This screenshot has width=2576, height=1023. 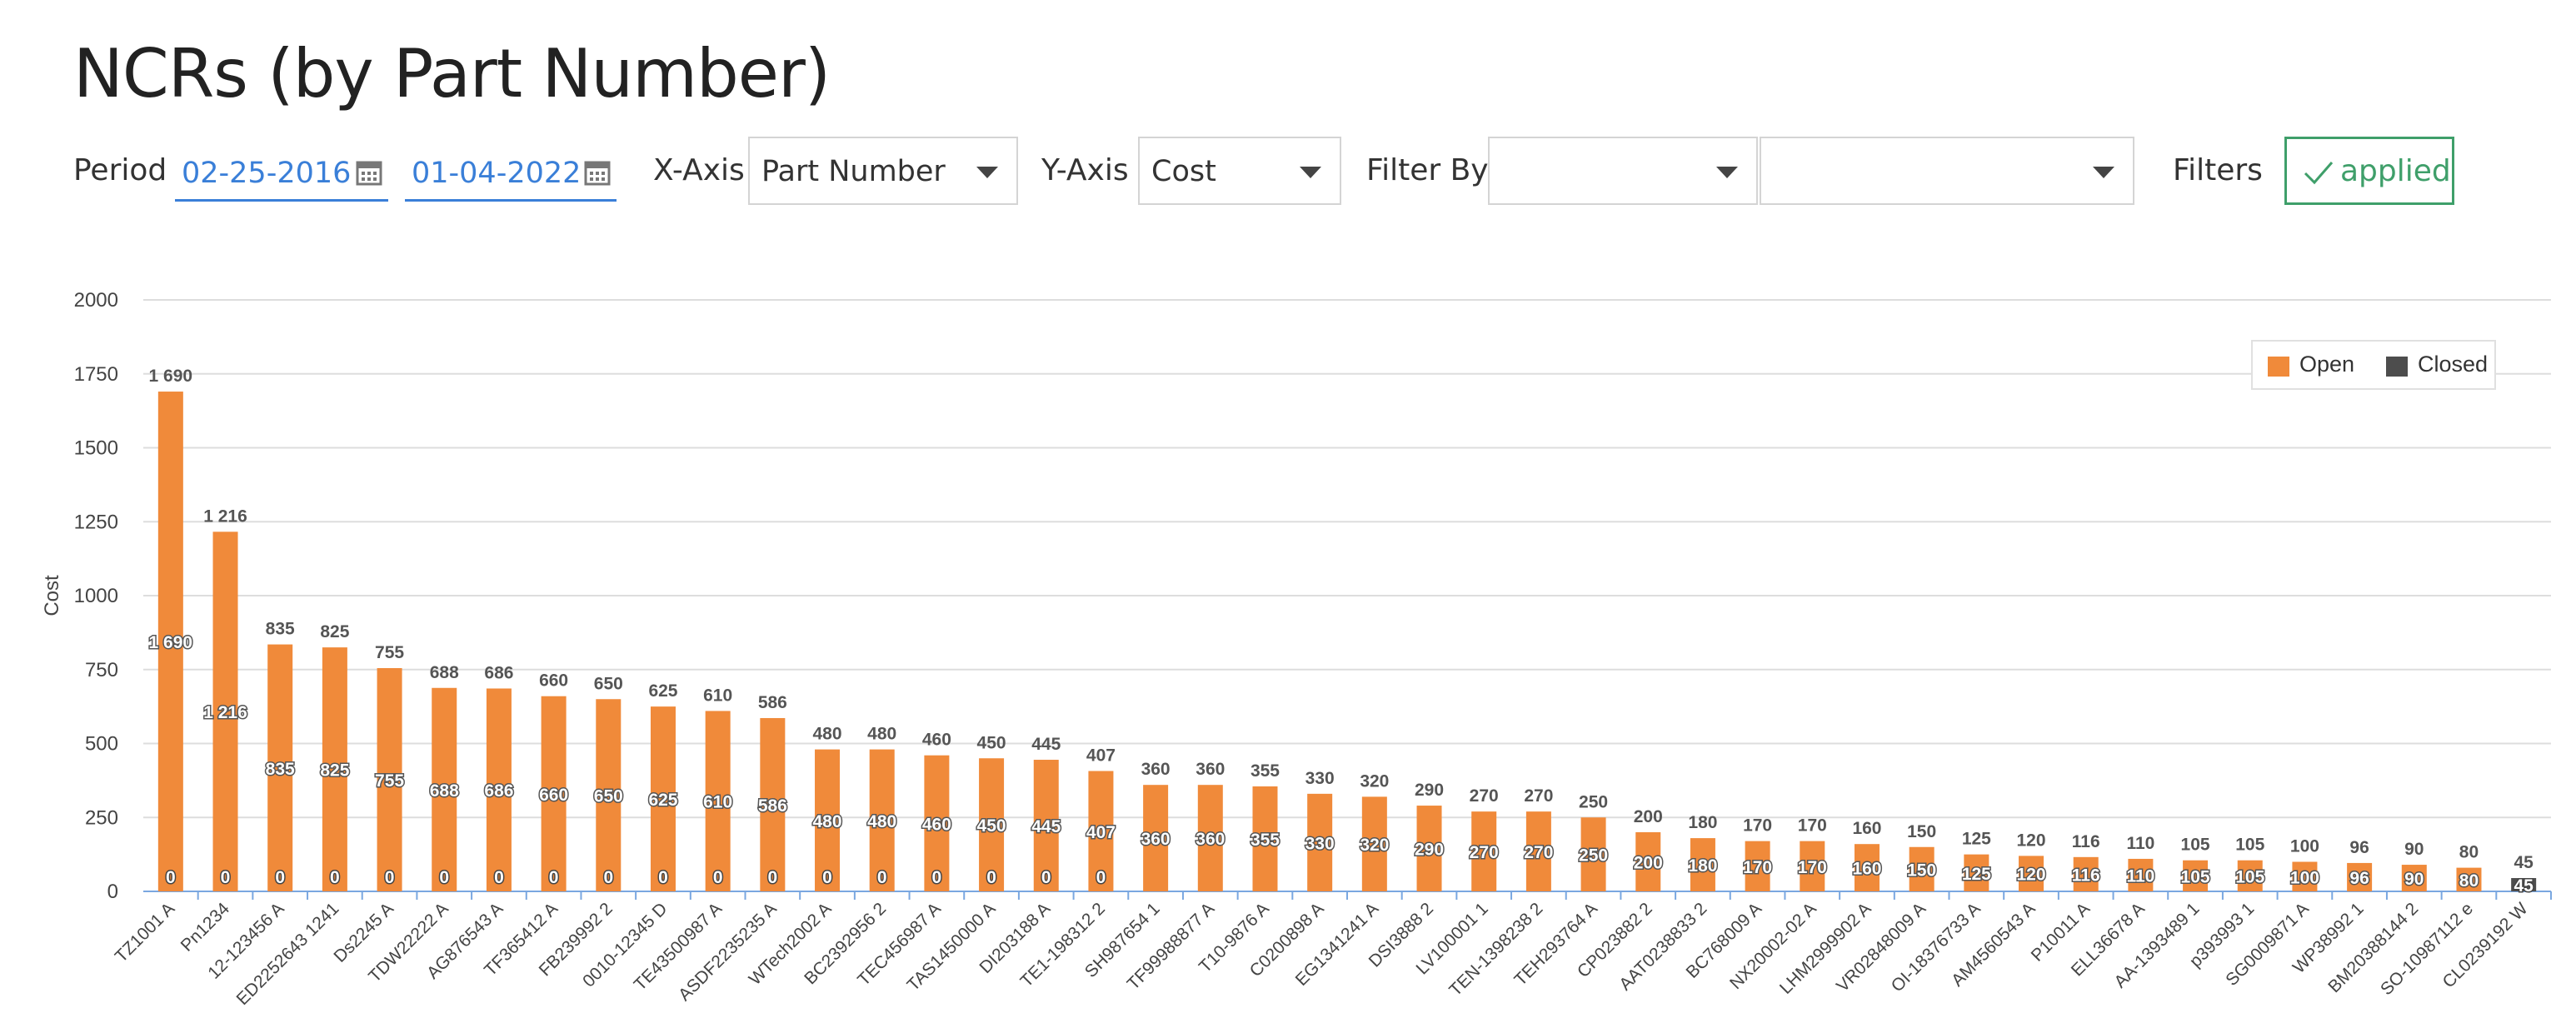 What do you see at coordinates (2218, 170) in the screenshot?
I see `filters-label: Filters` at bounding box center [2218, 170].